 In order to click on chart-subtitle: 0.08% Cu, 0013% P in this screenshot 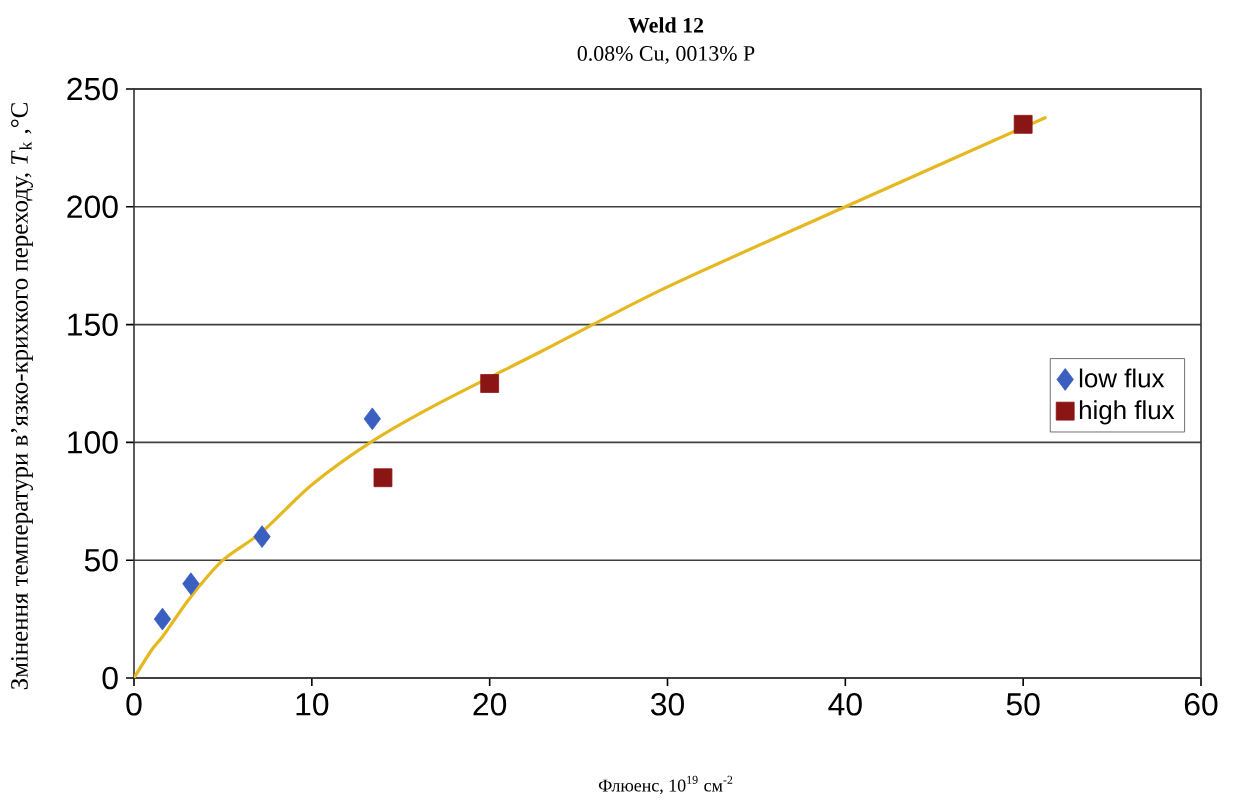, I will do `click(666, 55)`.